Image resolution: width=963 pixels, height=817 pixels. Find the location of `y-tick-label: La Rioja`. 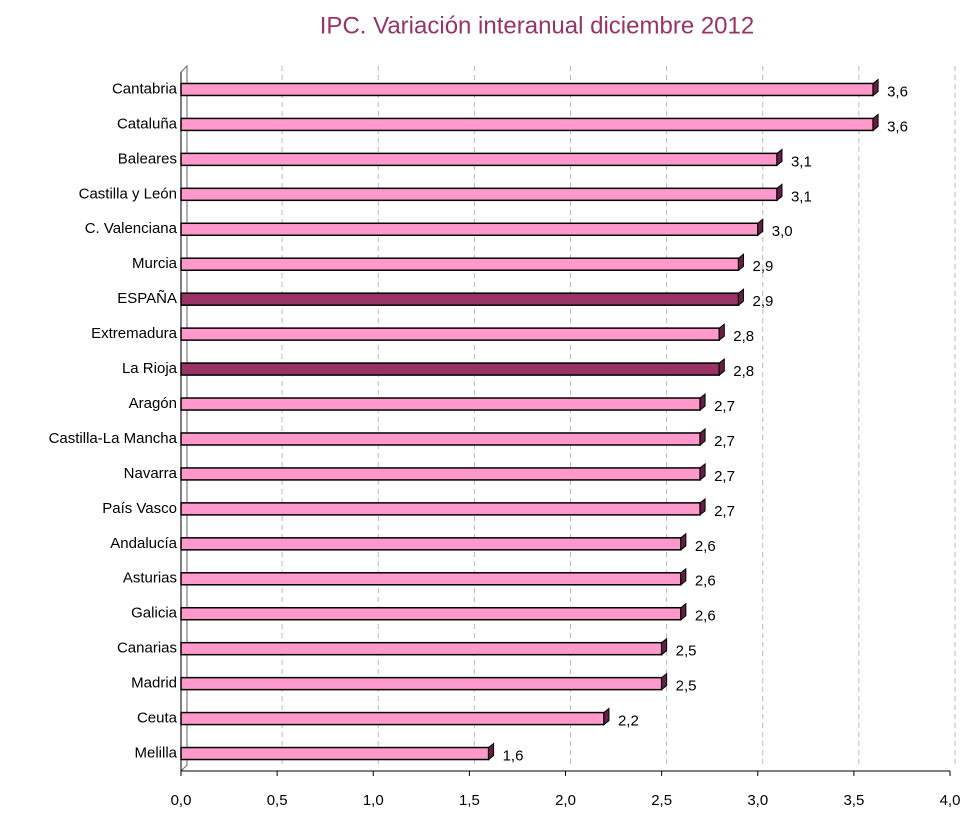

y-tick-label: La Rioja is located at coordinates (150, 368).